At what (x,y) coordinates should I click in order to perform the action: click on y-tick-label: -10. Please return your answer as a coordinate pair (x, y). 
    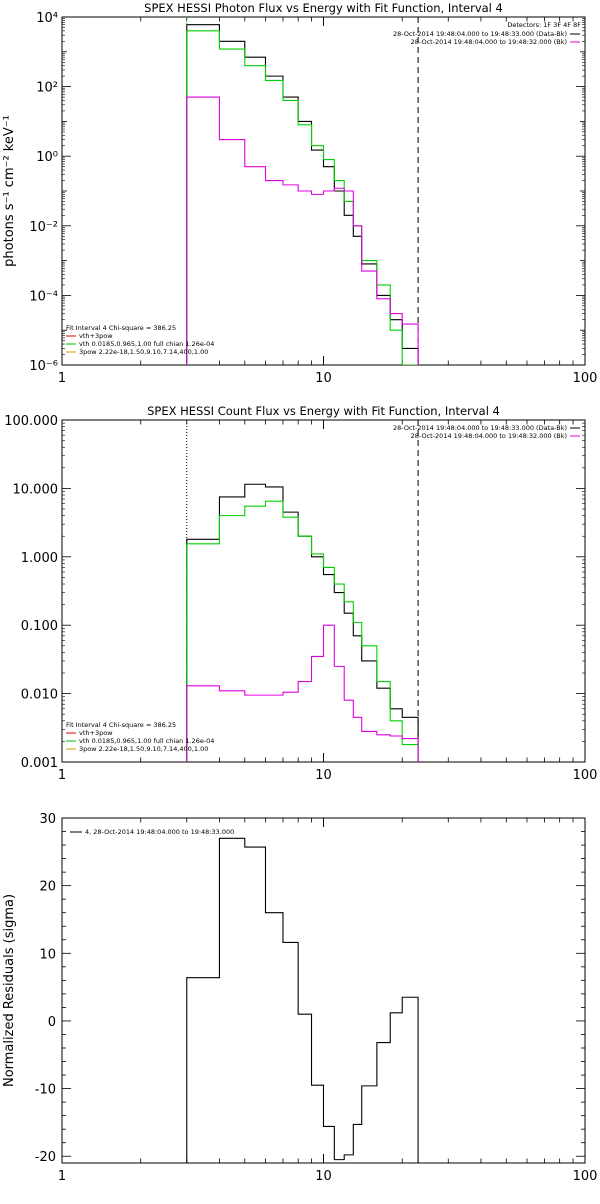
    Looking at the image, I should click on (45, 1090).